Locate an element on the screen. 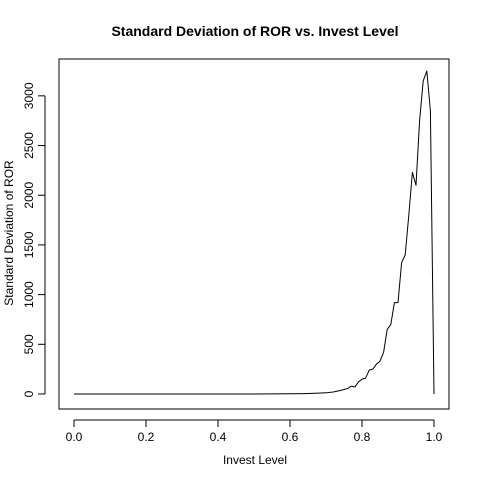 This screenshot has width=480, height=480. y-axis: 0 500 1000 1500 2000 2500 3000 is located at coordinates (34, 239).